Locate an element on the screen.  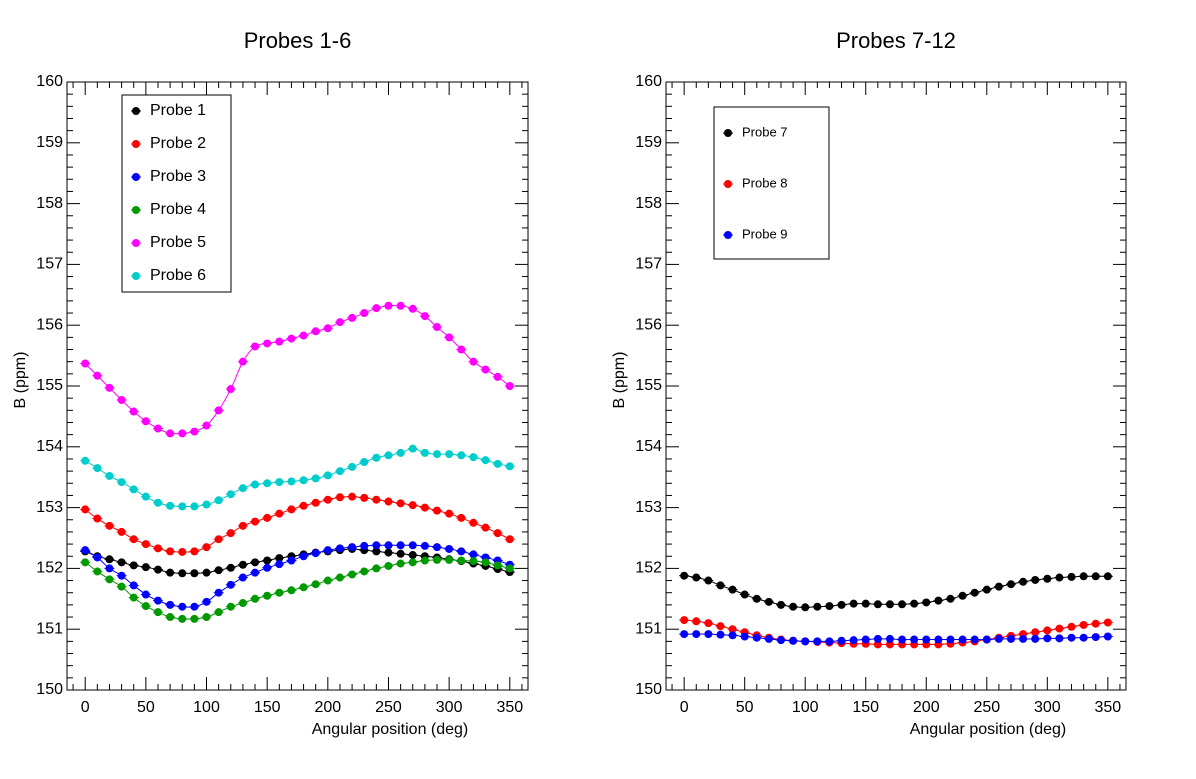
series-line is located at coordinates (297, 576).